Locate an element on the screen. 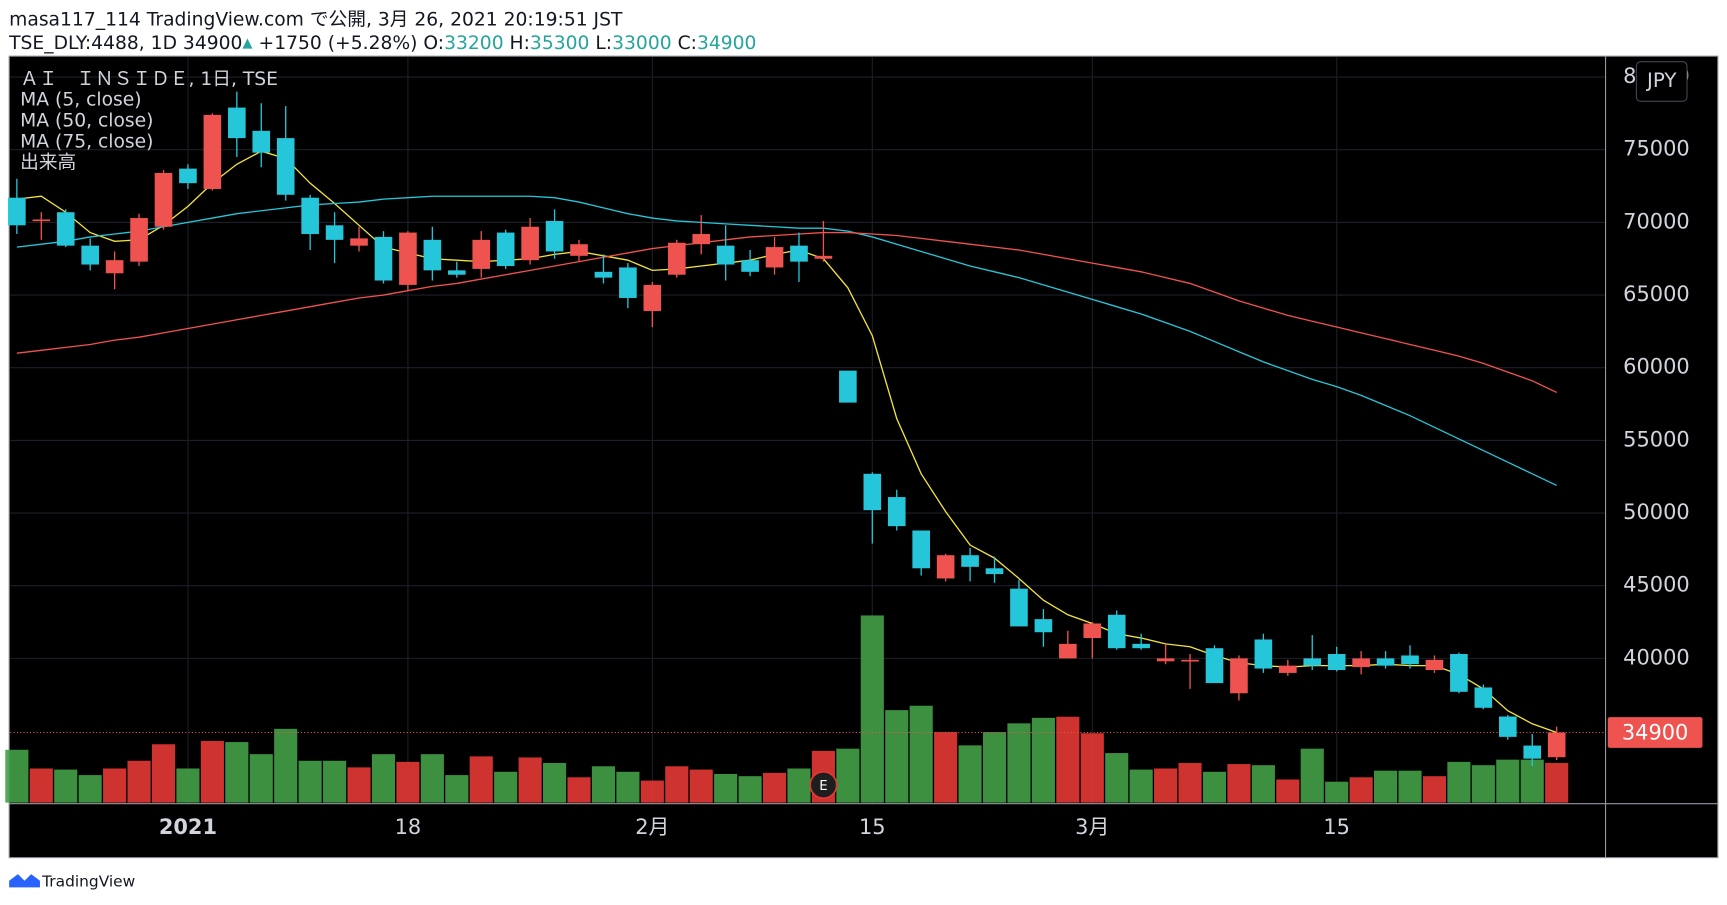 The image size is (1727, 905). y-tick-label: 70000 is located at coordinates (1656, 221).